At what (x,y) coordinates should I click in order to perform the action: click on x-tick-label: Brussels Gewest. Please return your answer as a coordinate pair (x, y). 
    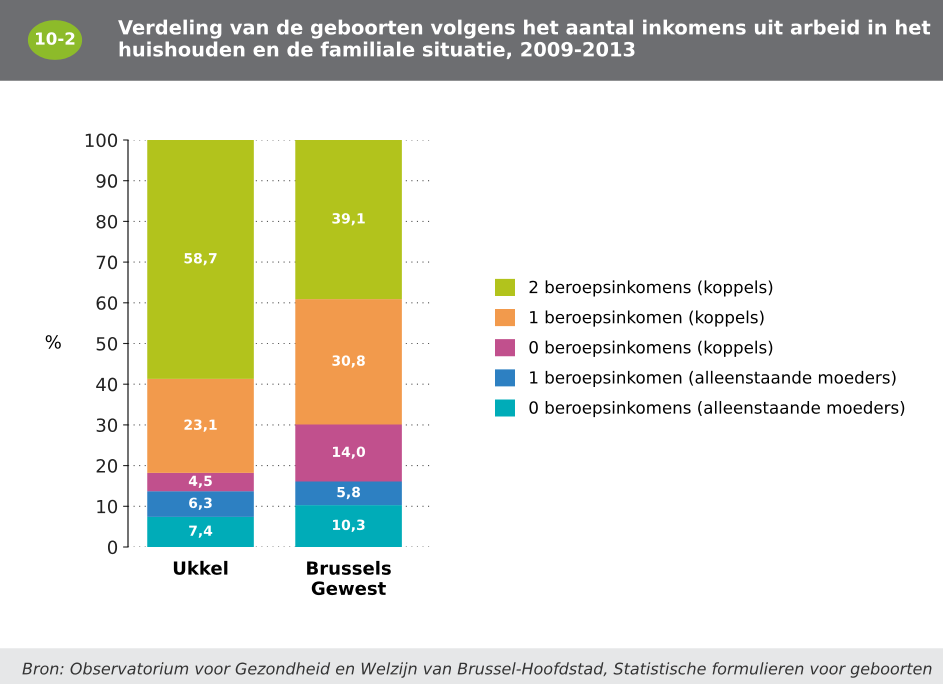
    Looking at the image, I should click on (349, 578).